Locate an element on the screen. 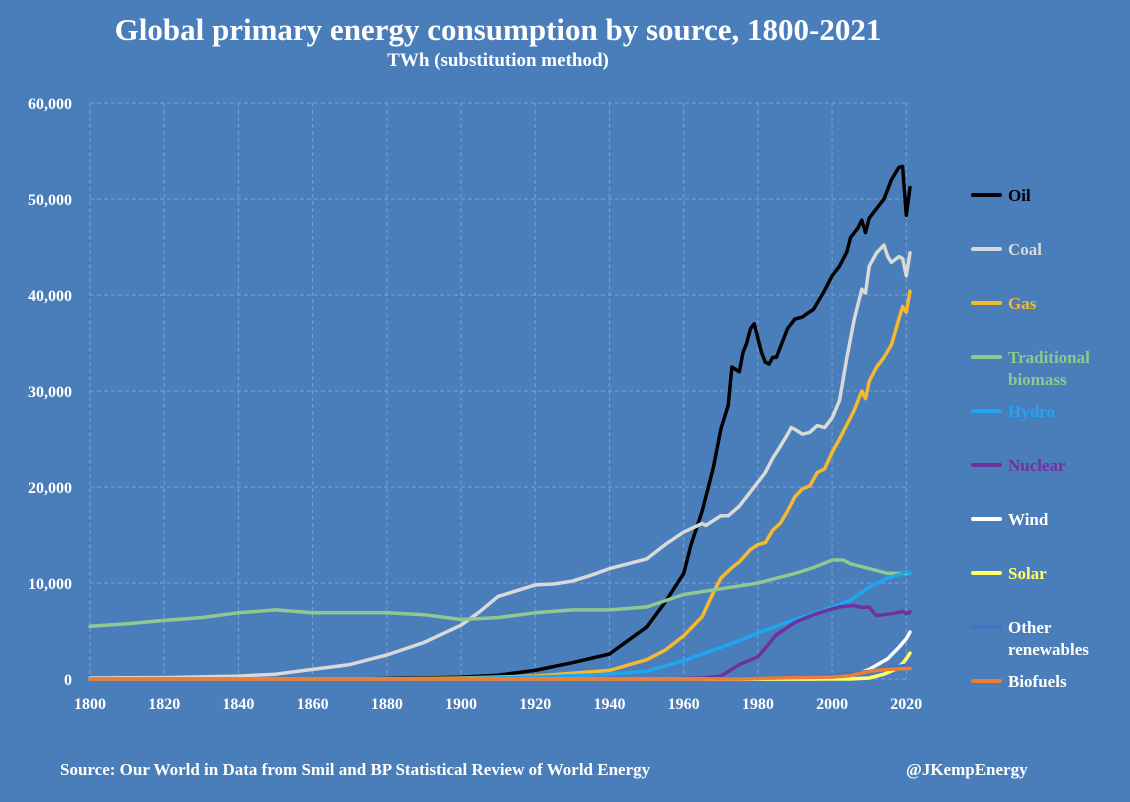 This screenshot has height=802, width=1130. y-tick-label: 30,000 is located at coordinates (50, 392).